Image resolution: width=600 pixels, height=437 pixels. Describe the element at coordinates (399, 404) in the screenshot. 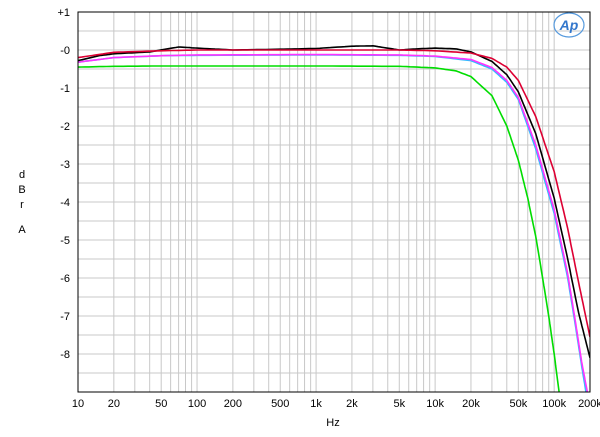

I see `x-tick-label: 5k` at that location.